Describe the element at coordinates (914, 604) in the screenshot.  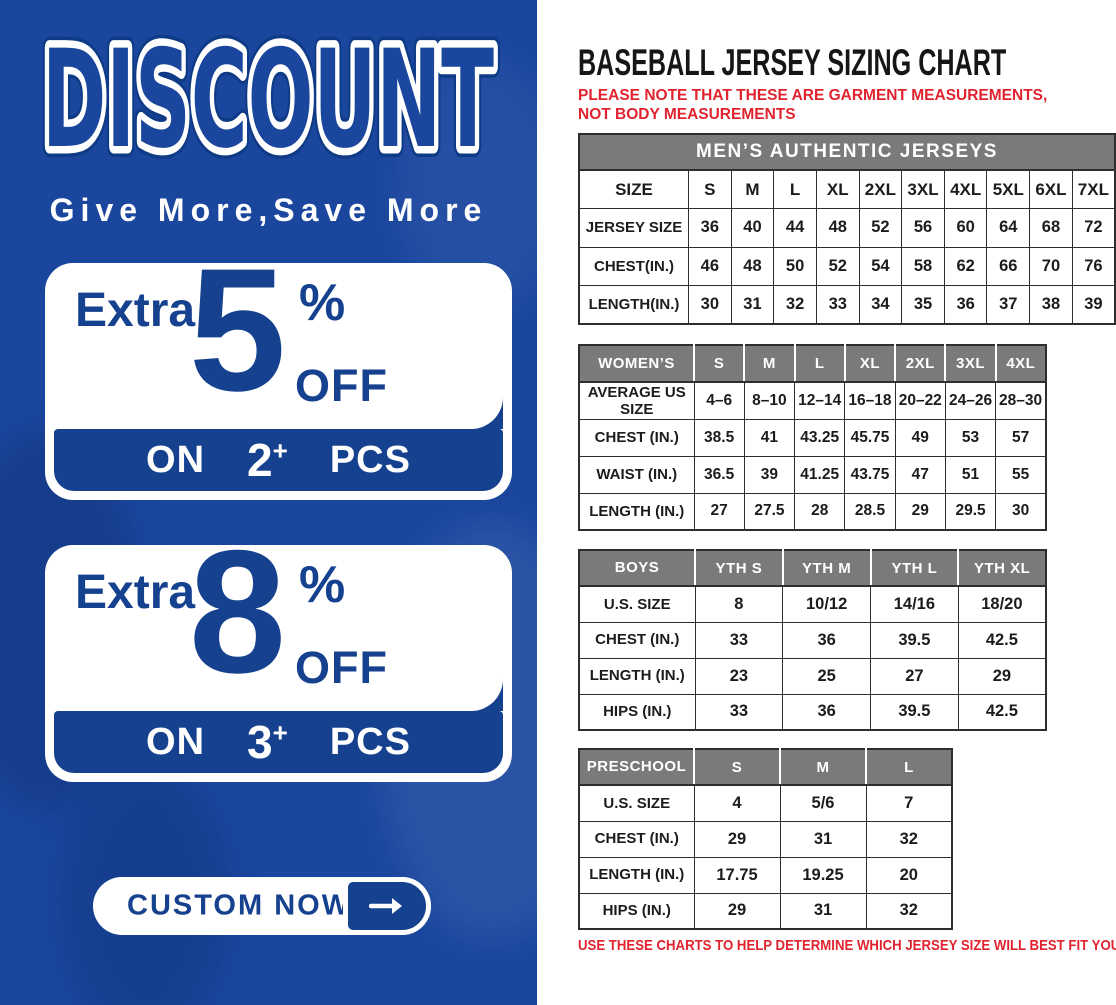
I see `table-cell: 14/16` at that location.